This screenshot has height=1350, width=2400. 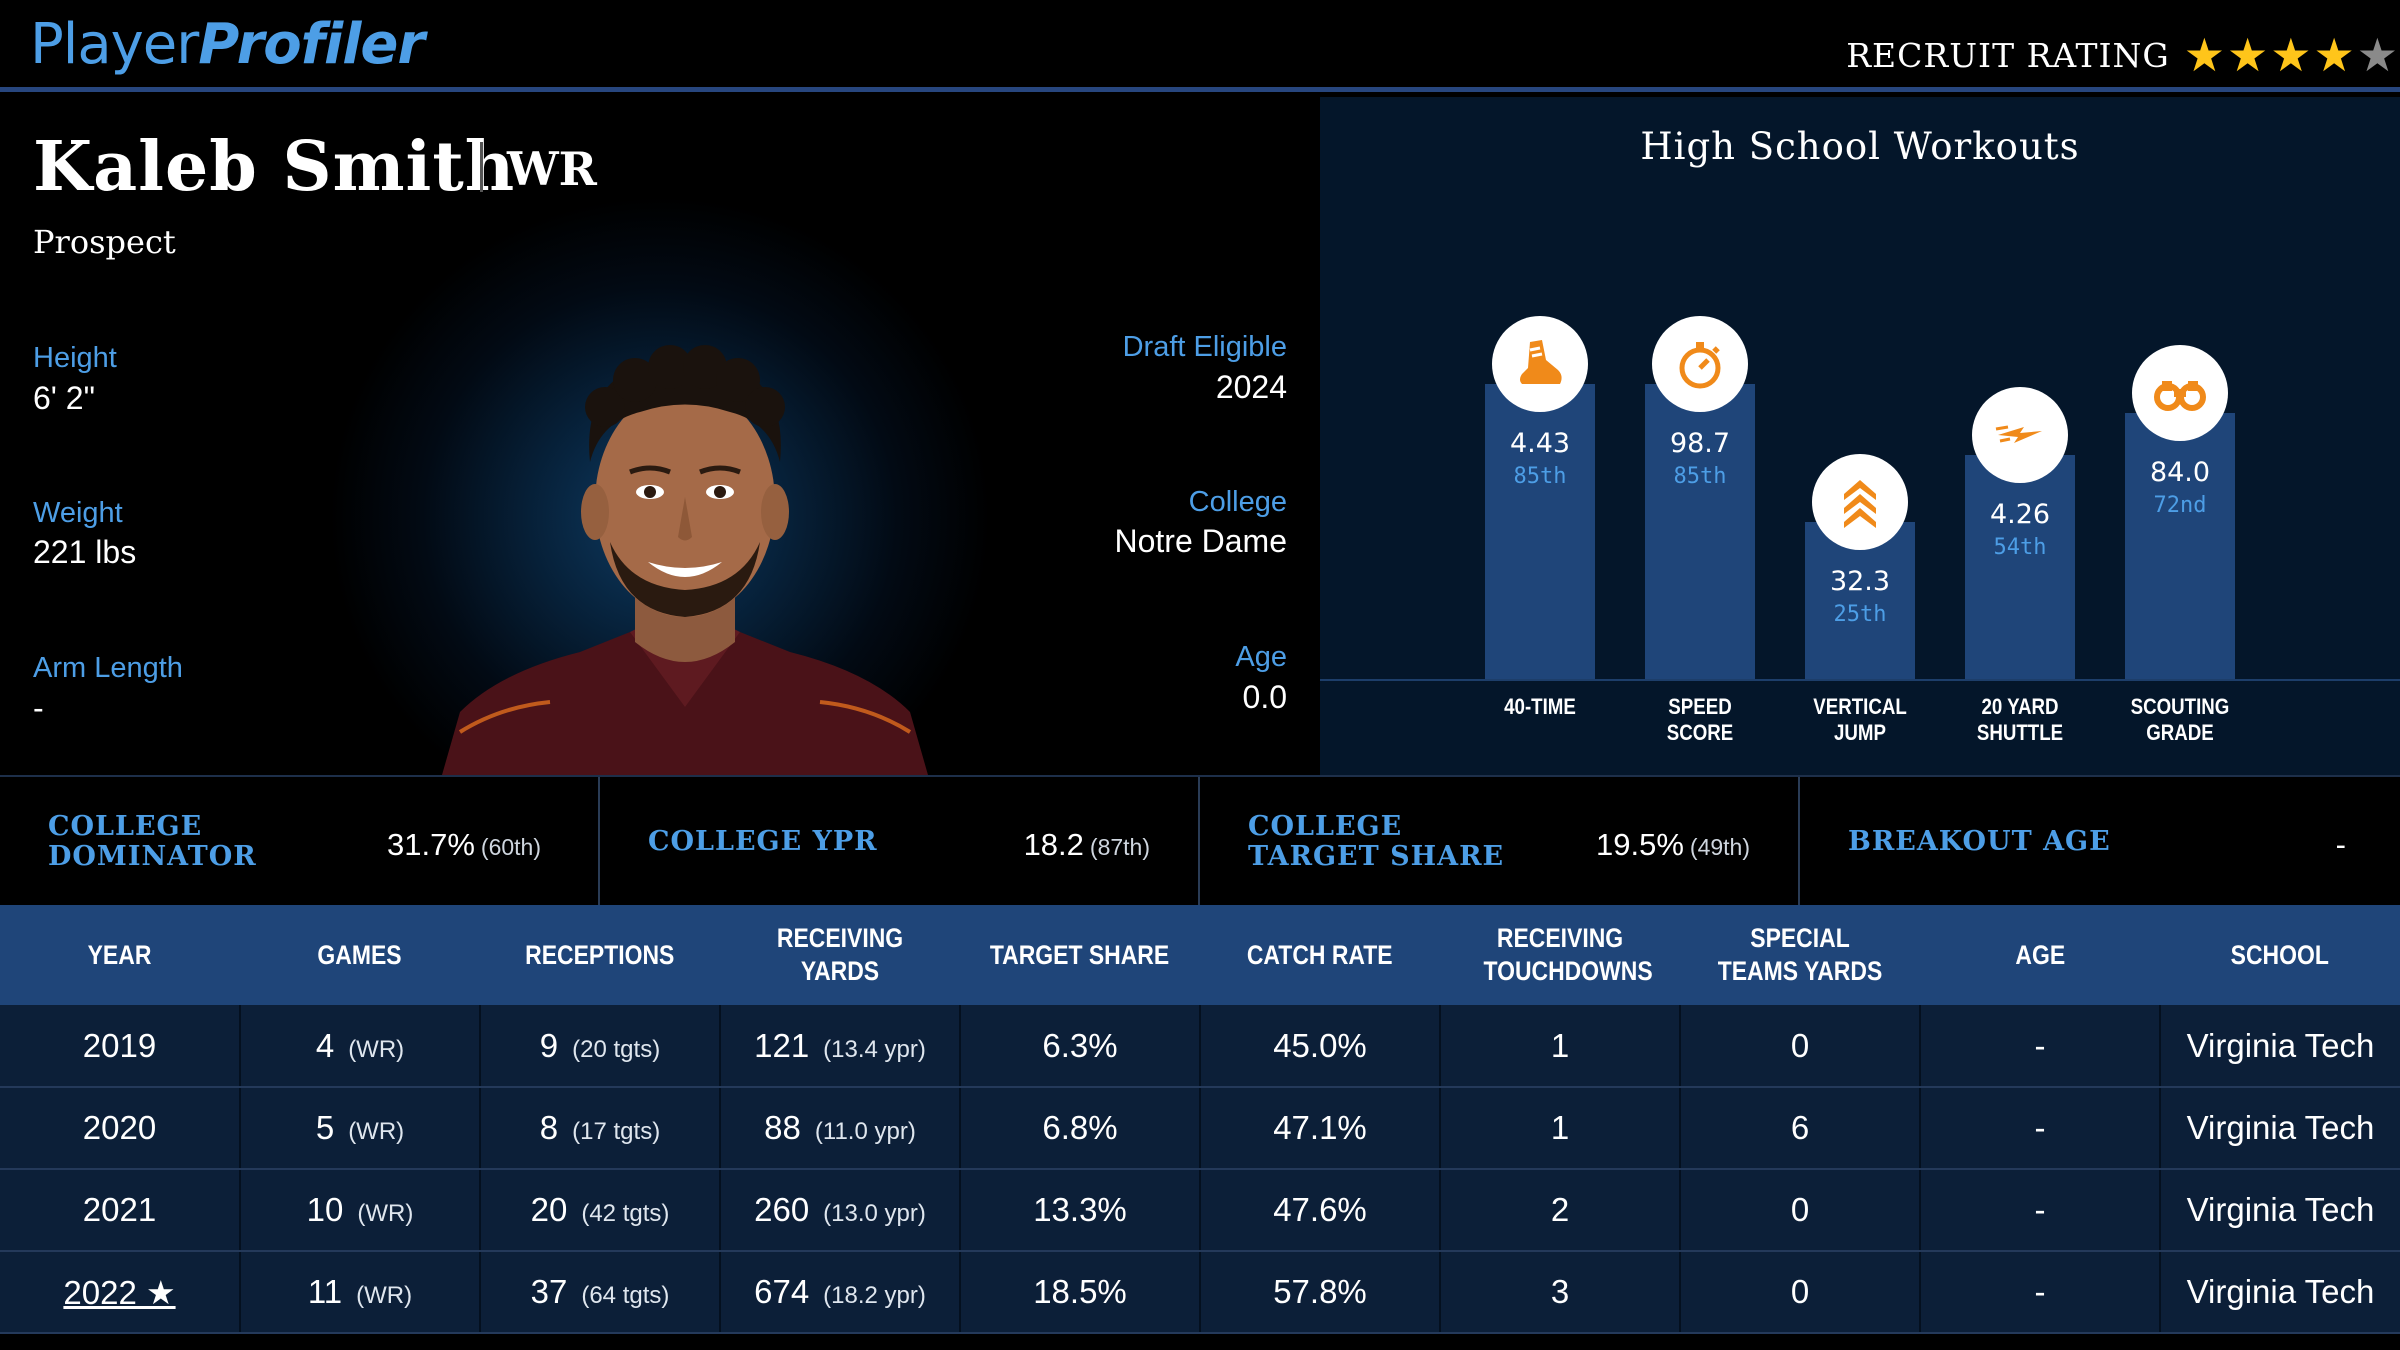 What do you see at coordinates (1800, 955) in the screenshot?
I see `col-header-special-teams-yards: SPECIAL TEAMS YARDS` at bounding box center [1800, 955].